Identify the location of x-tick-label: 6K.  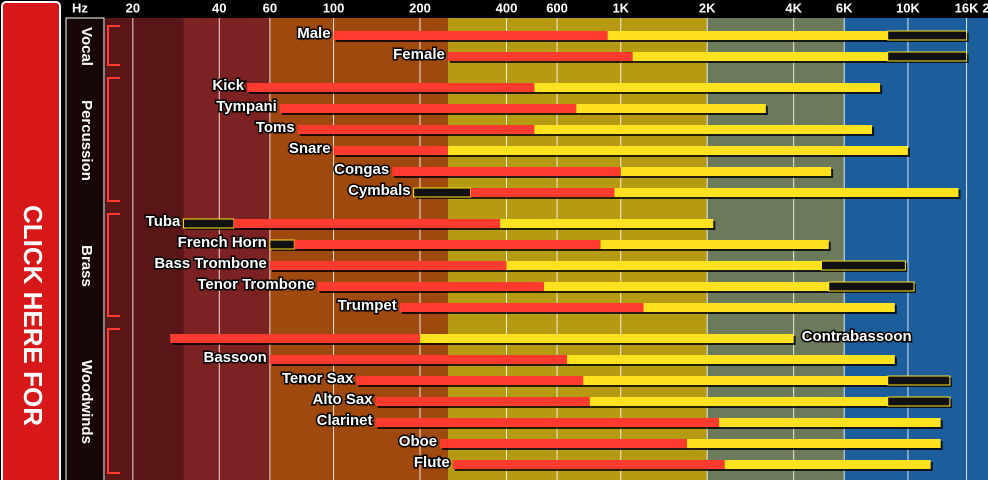
(844, 7).